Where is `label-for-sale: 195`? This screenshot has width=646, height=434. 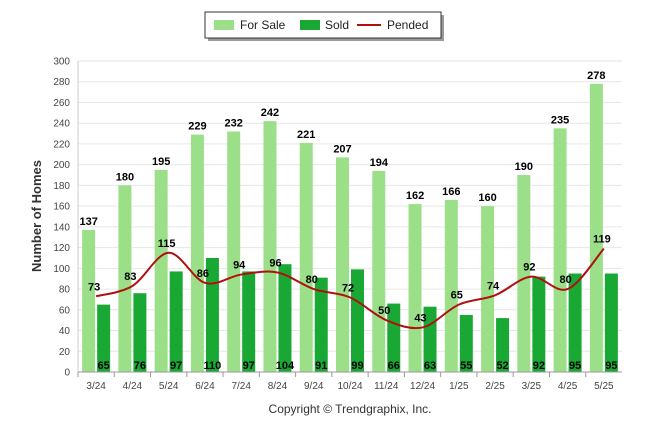
label-for-sale: 195 is located at coordinates (161, 162).